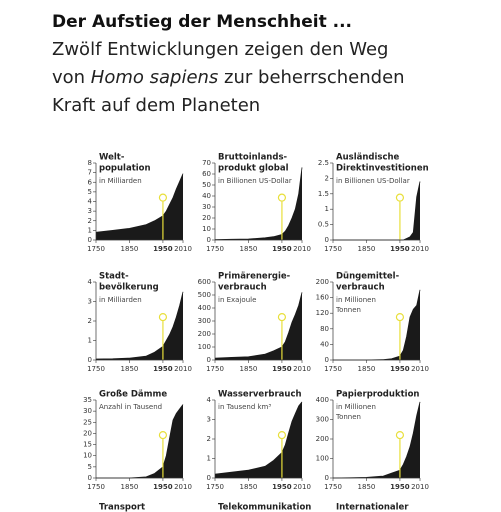 Image resolution: width=501 pixels, height=512 pixels. What do you see at coordinates (206, 163) in the screenshot?
I see `y-tick-label: 70` at bounding box center [206, 163].